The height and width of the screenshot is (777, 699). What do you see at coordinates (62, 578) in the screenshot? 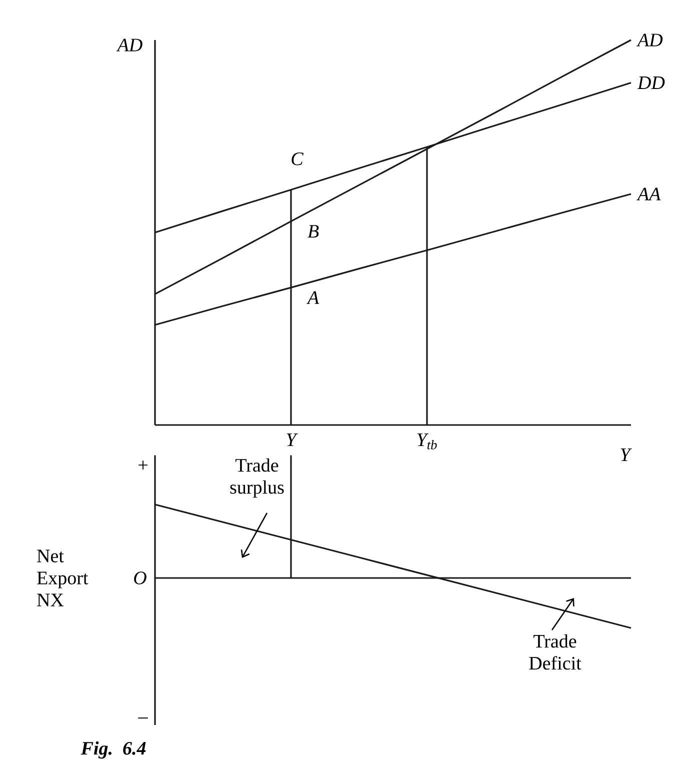
I see `y-axis-title: Net Export NX` at bounding box center [62, 578].